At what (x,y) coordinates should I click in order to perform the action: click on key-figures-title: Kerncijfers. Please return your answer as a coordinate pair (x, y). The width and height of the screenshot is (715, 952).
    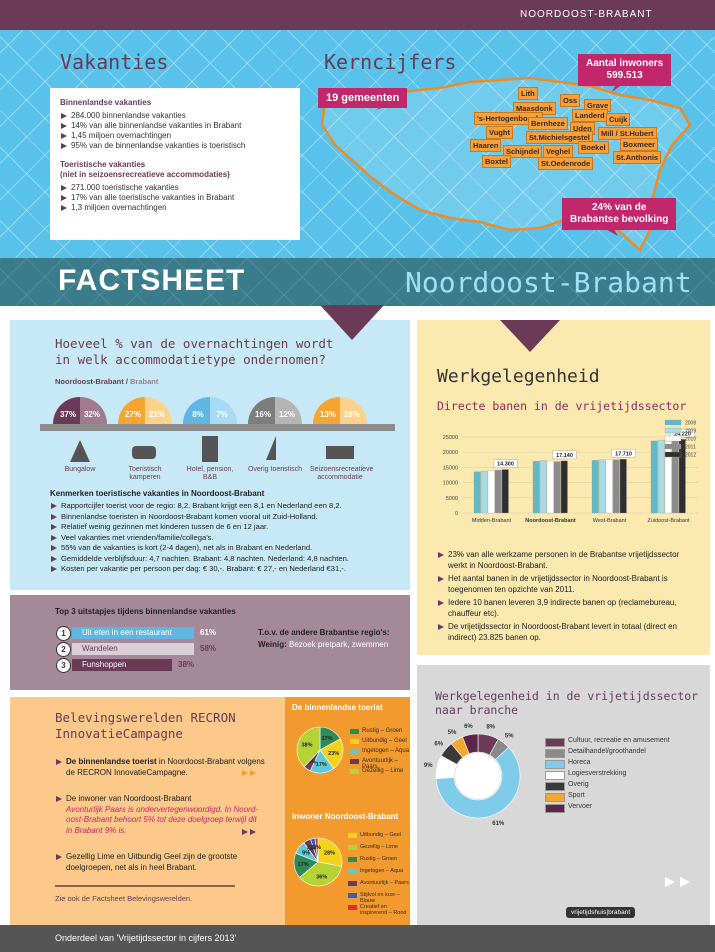
    Looking at the image, I should click on (390, 62).